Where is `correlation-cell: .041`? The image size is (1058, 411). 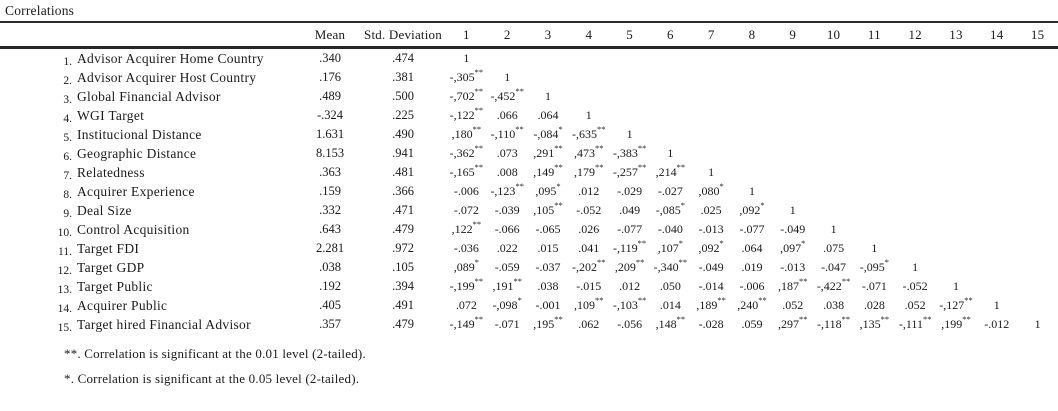
correlation-cell: .041 is located at coordinates (589, 248).